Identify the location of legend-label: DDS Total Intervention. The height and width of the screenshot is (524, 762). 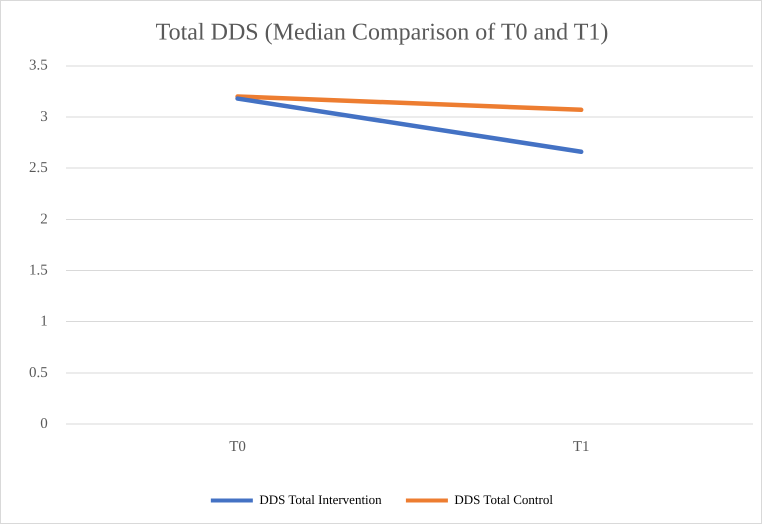
(320, 499).